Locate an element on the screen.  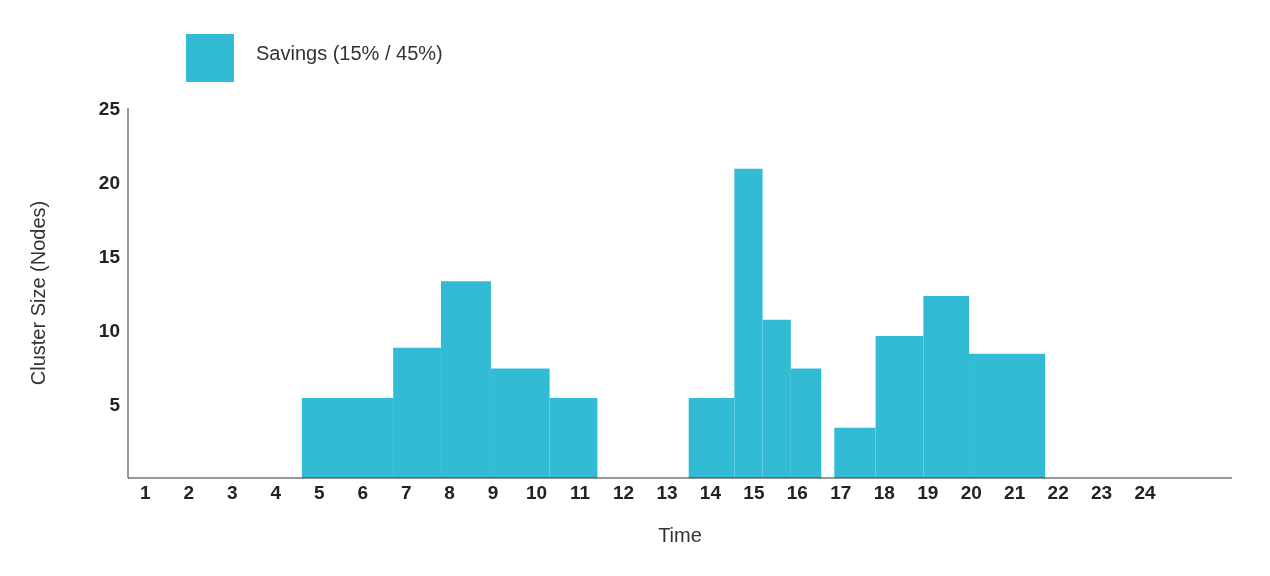
x-tick-label: 24 is located at coordinates (1145, 493).